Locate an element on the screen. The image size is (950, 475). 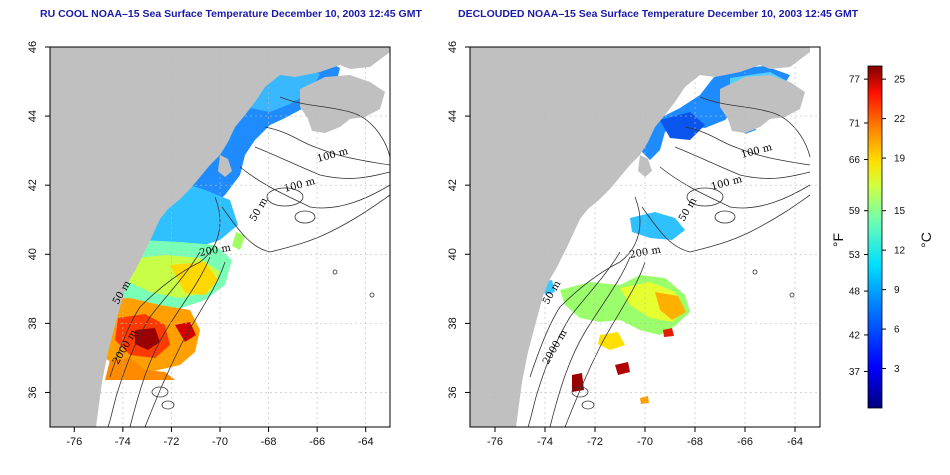
colorbar-gradient is located at coordinates (875, 237).